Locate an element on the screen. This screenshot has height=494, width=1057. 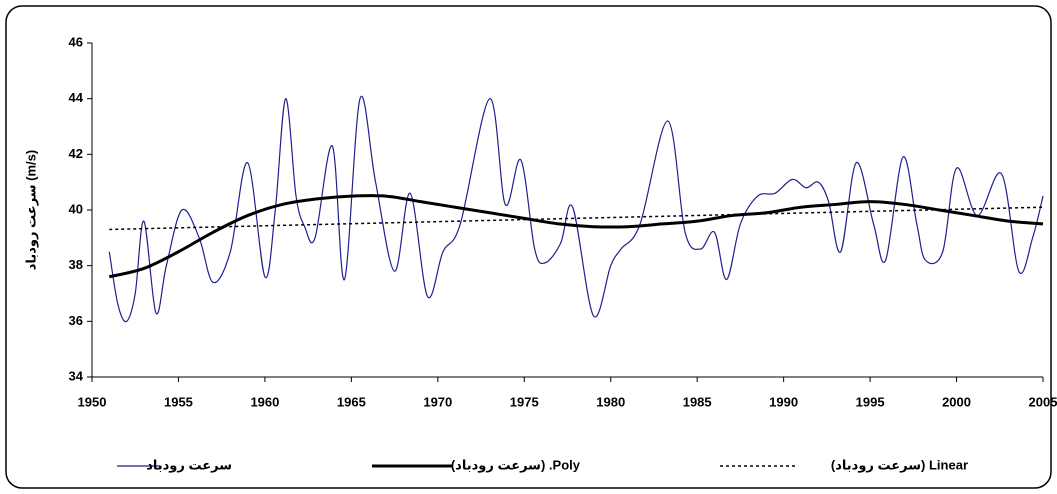
y-axis-label: سرعت رودباد (m/s) is located at coordinates (30, 210).